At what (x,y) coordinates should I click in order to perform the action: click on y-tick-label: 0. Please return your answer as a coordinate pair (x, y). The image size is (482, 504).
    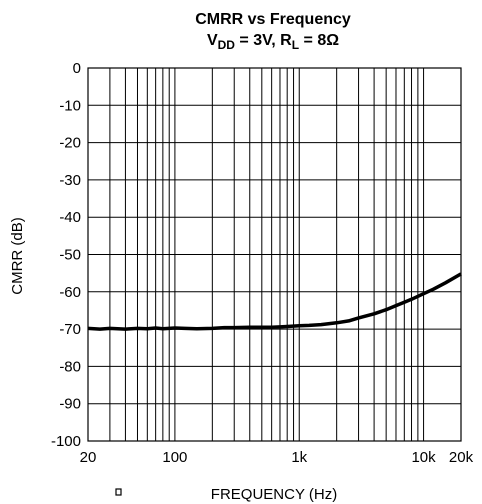
    Looking at the image, I should click on (77, 68).